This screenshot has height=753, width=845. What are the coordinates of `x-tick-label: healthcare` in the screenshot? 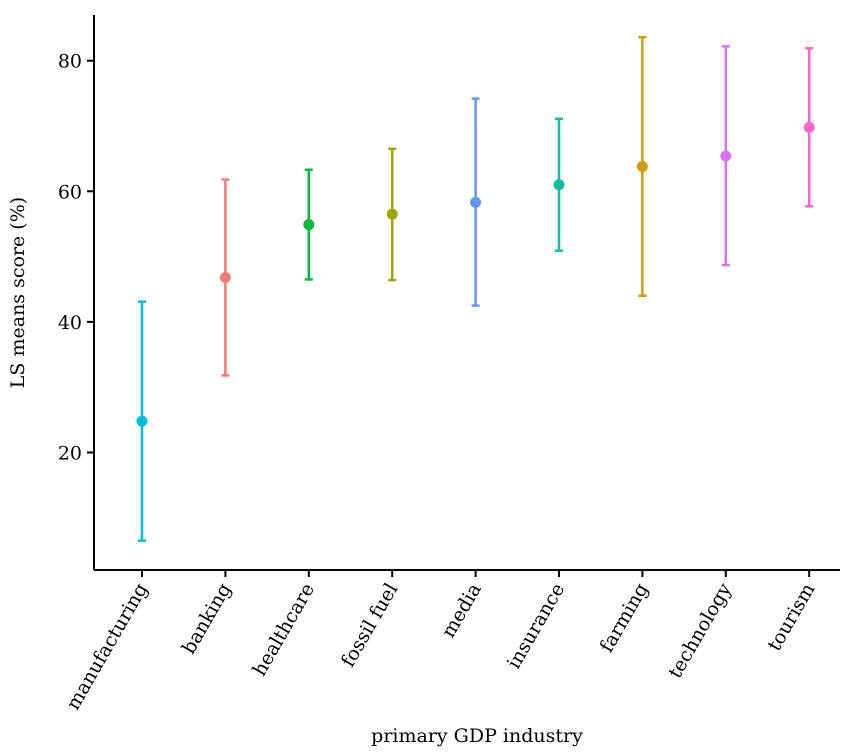 It's located at (284, 630).